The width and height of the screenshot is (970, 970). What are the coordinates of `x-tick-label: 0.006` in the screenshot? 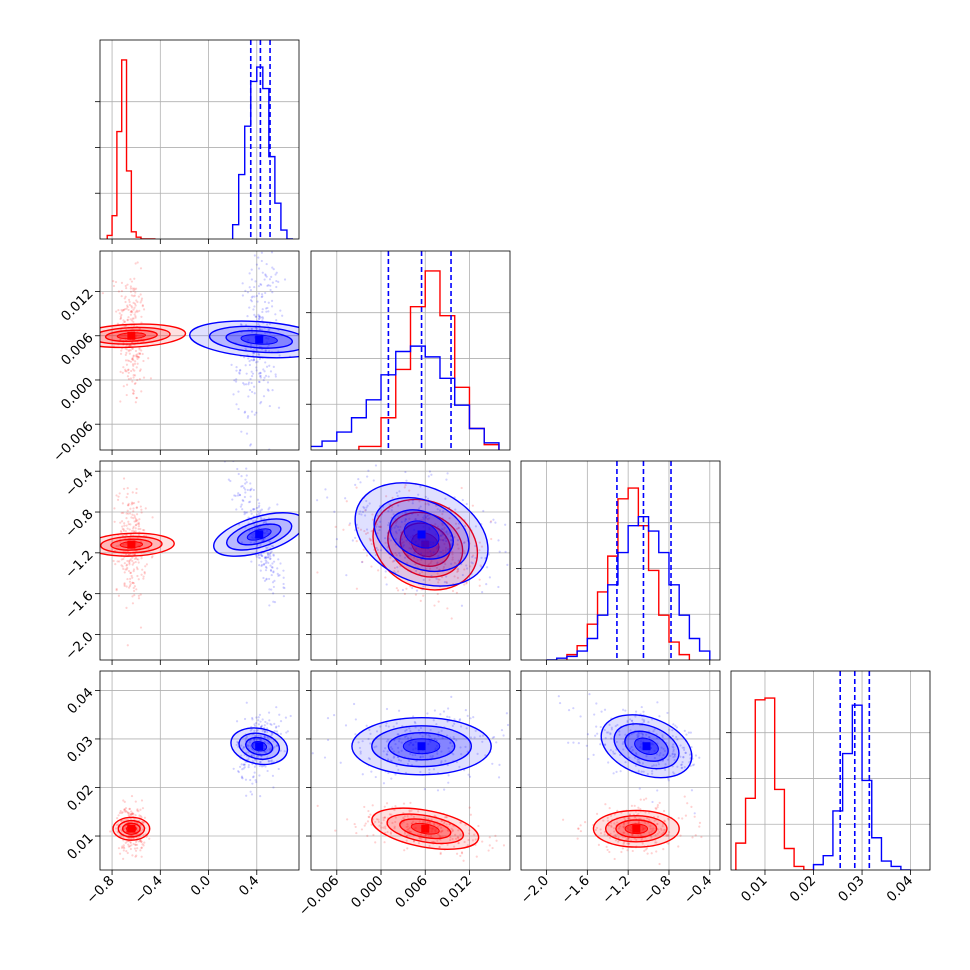 It's located at (411, 892).